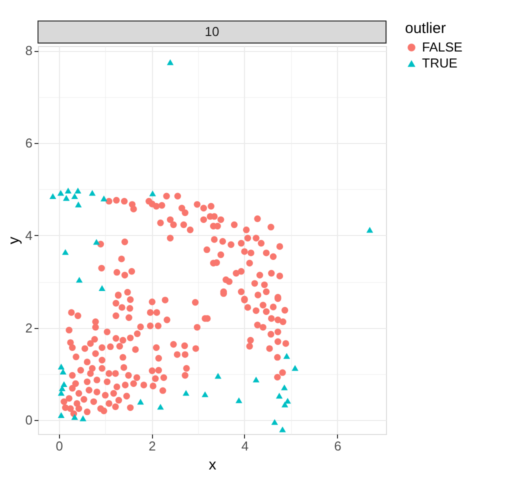 This screenshot has width=528, height=496. I want to click on y-tick-label: 0, so click(28, 420).